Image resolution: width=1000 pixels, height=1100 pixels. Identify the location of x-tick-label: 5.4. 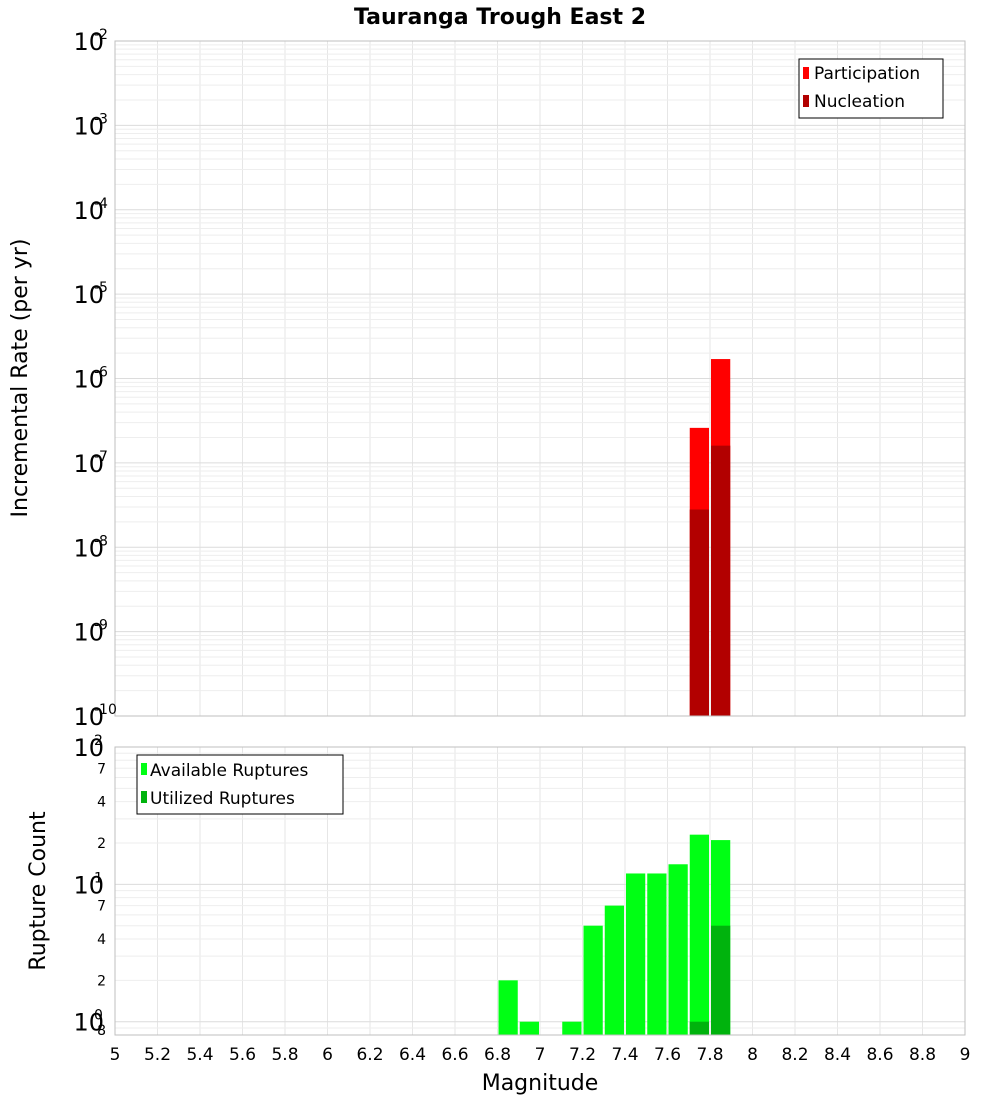
(199, 1055).